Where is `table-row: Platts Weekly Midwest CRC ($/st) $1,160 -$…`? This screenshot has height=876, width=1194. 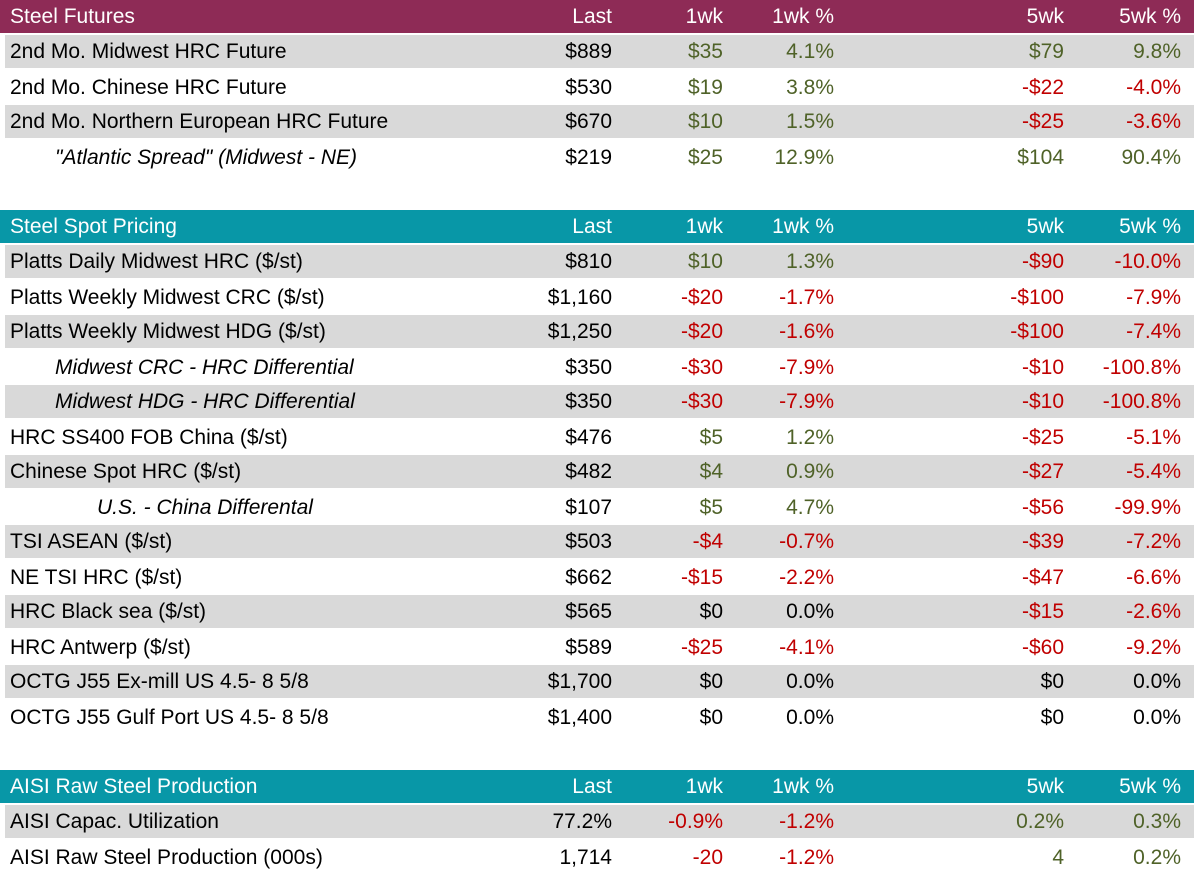 table-row: Platts Weekly Midwest CRC ($/st) $1,160 -$… is located at coordinates (597, 297).